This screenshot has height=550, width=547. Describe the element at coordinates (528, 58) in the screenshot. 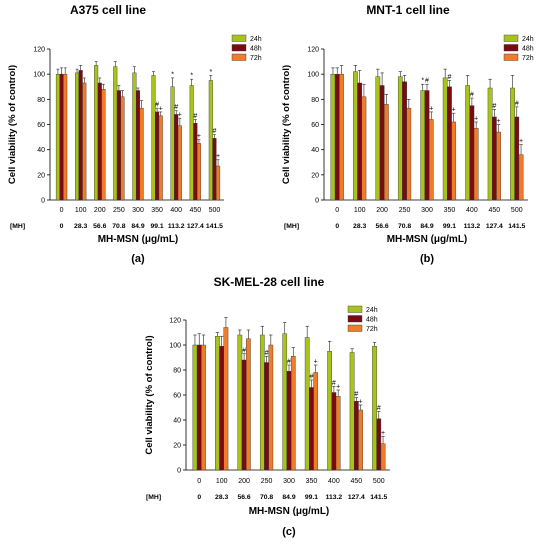

I see `legend-label: 72h` at that location.